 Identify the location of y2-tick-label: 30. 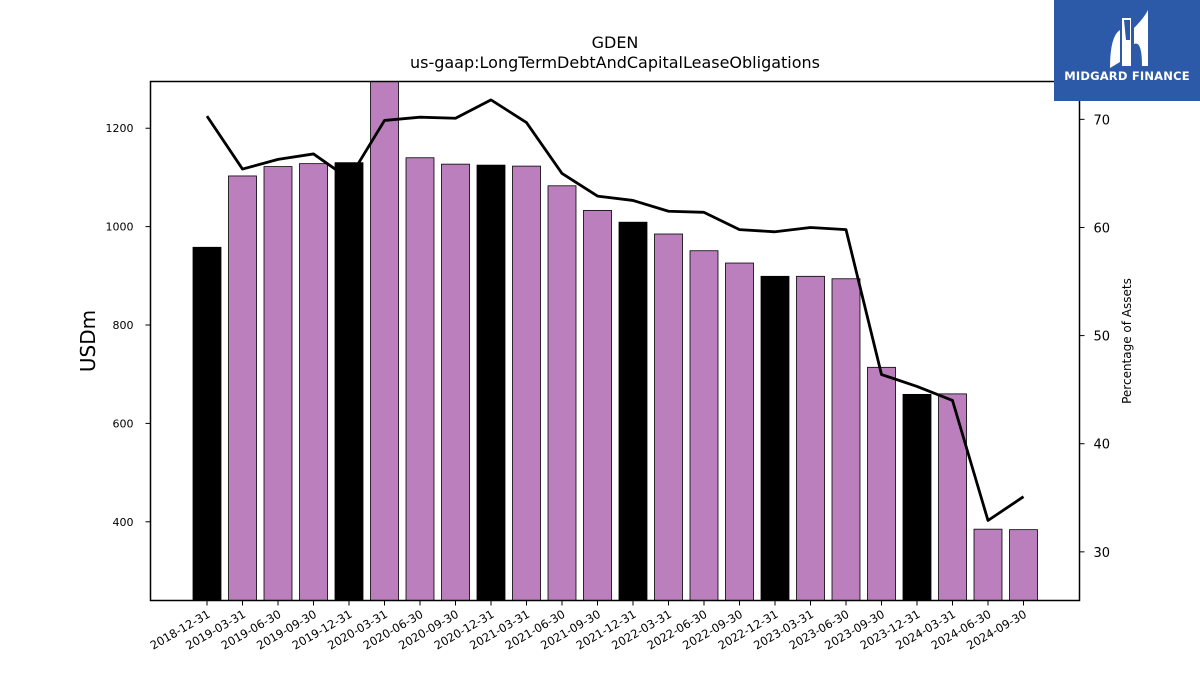
(1102, 553).